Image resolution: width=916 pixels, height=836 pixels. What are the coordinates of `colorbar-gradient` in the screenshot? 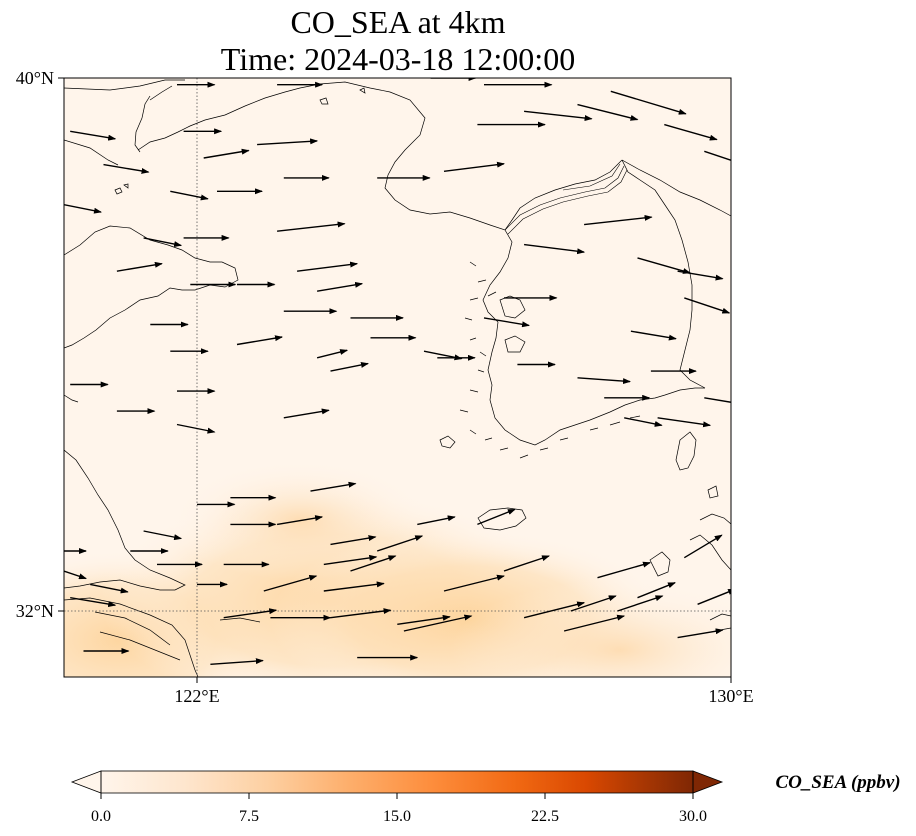 It's located at (397, 782).